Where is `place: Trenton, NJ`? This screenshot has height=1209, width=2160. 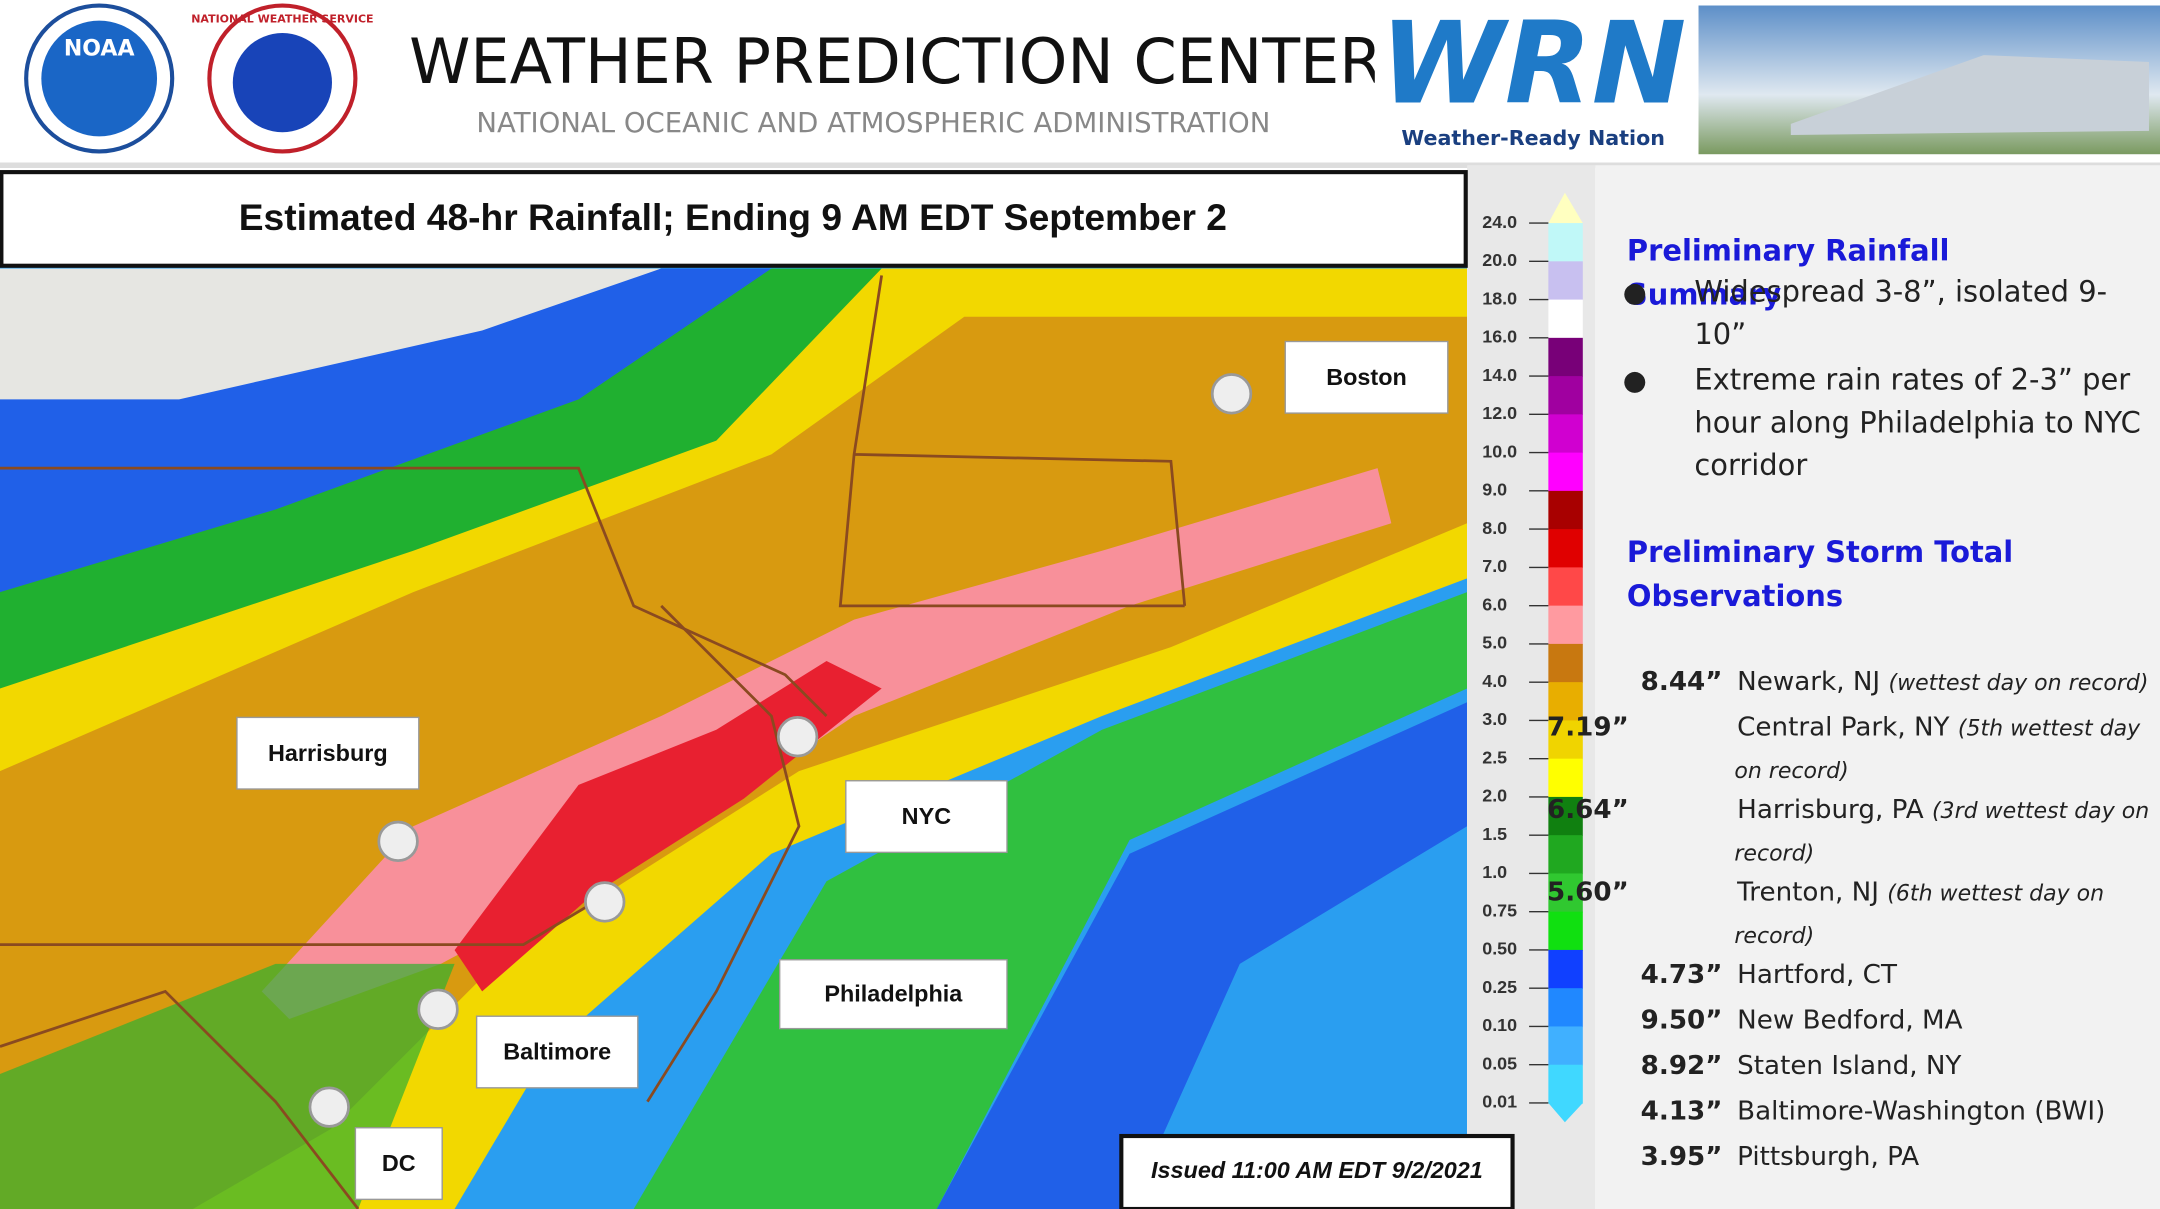 place: Trenton, NJ is located at coordinates (1808, 892).